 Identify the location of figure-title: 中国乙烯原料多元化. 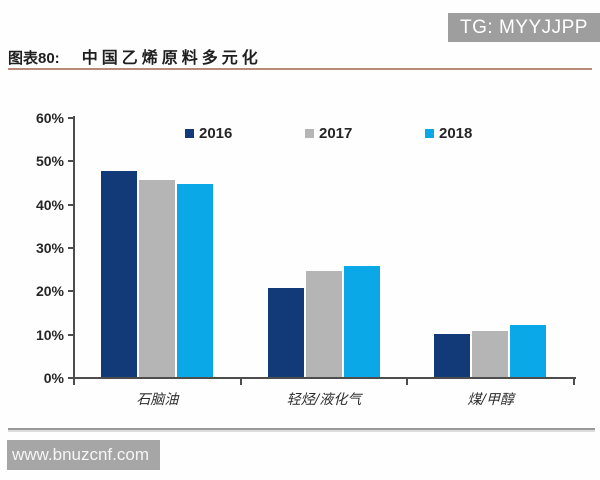
(171, 58).